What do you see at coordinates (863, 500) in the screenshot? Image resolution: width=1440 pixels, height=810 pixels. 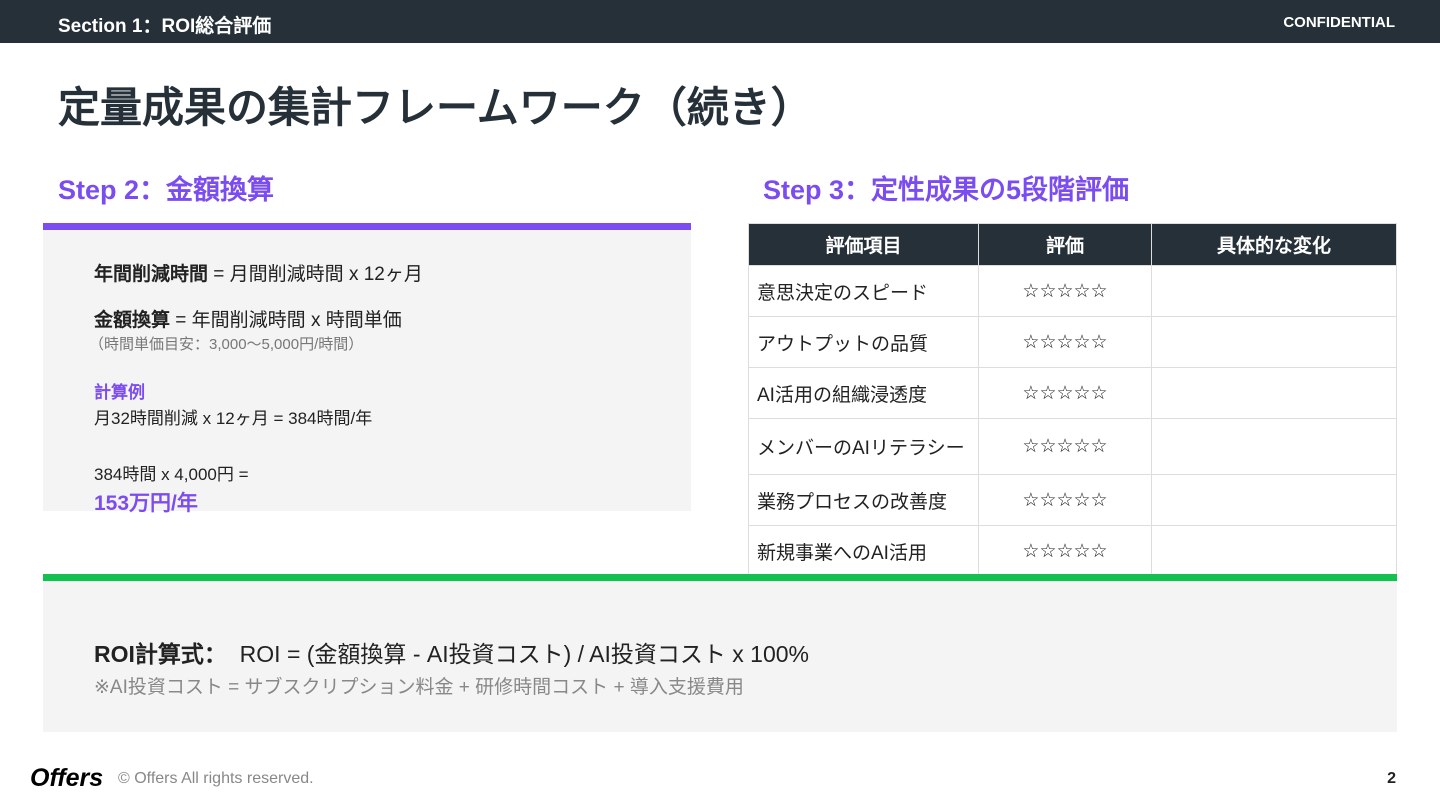 I see `cell-item: 業務プロセスの改善度` at bounding box center [863, 500].